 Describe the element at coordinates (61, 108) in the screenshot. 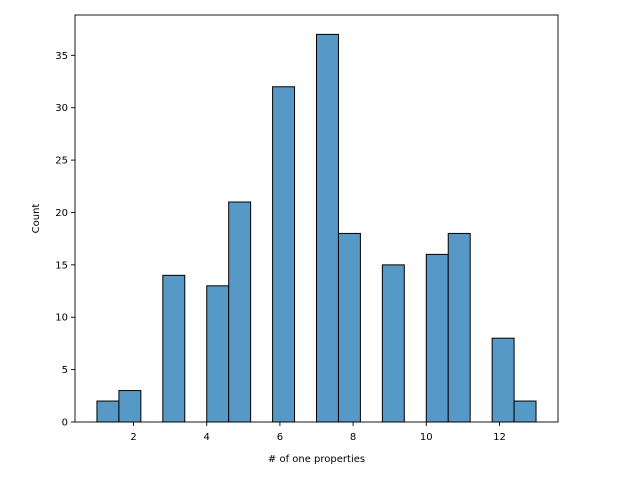

I see `y-tick-label: 30` at that location.